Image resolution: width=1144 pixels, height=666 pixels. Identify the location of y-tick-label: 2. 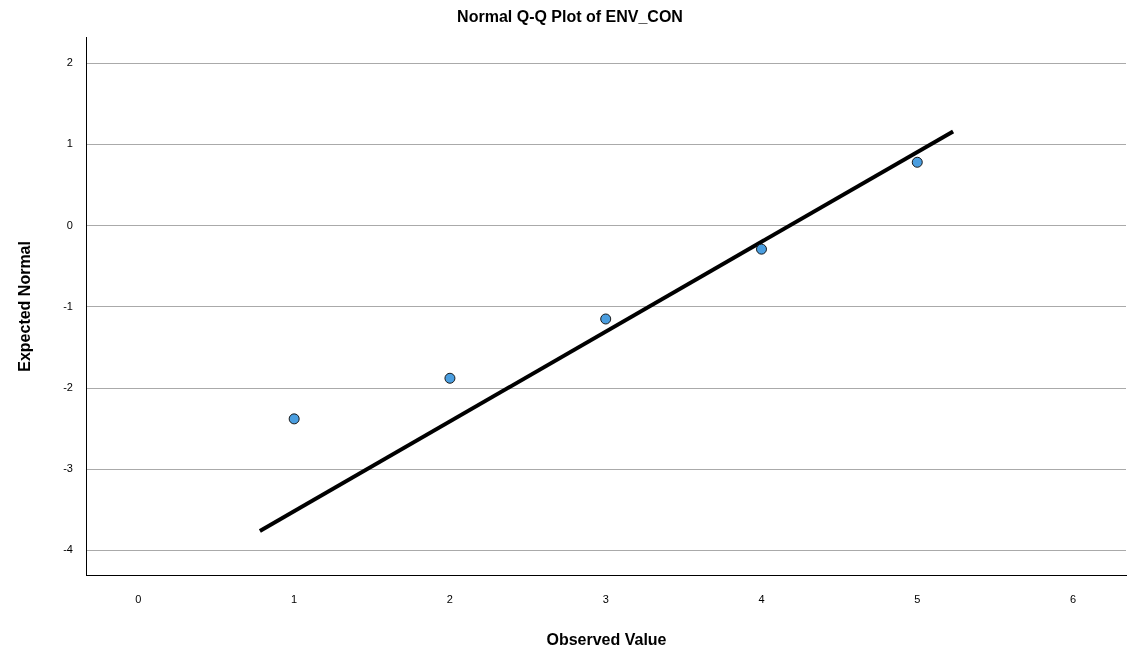
(69, 62).